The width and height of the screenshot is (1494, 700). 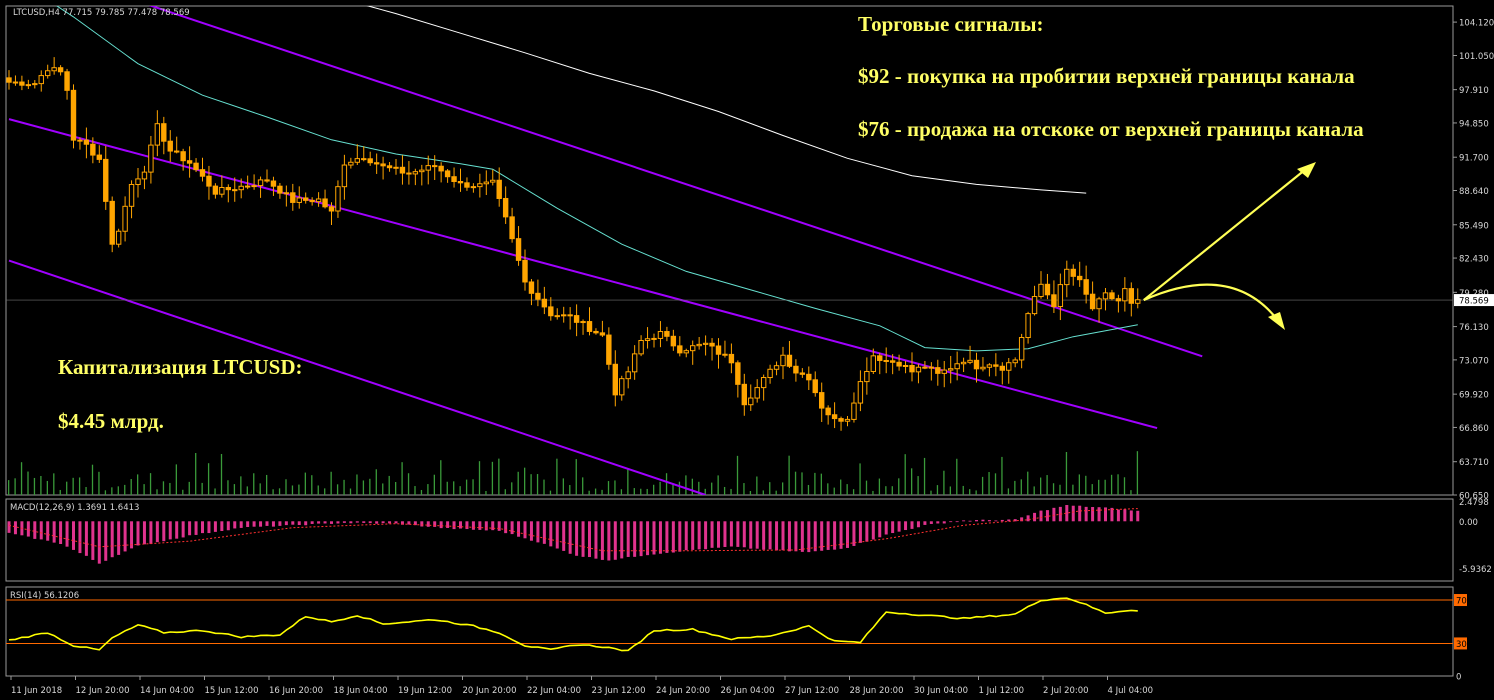 I want to click on time-tick-label: 19 Jun 12:00, so click(x=425, y=691).